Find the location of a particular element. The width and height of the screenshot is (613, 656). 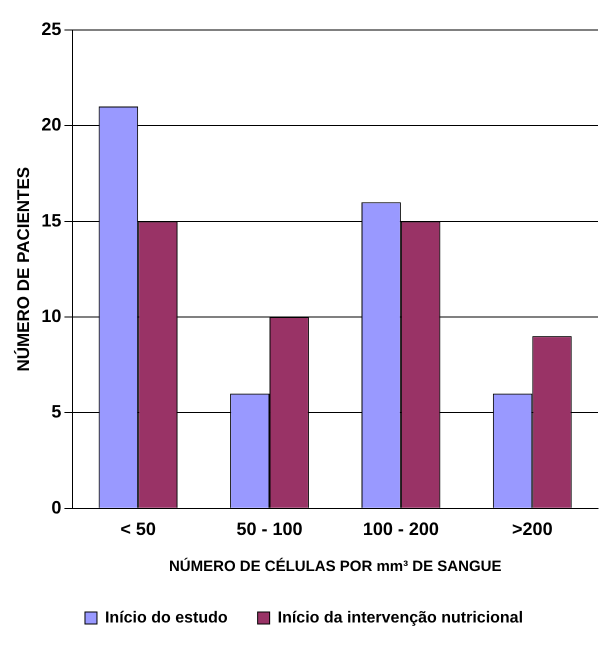

y-tick-label: 0 is located at coordinates (56, 507).